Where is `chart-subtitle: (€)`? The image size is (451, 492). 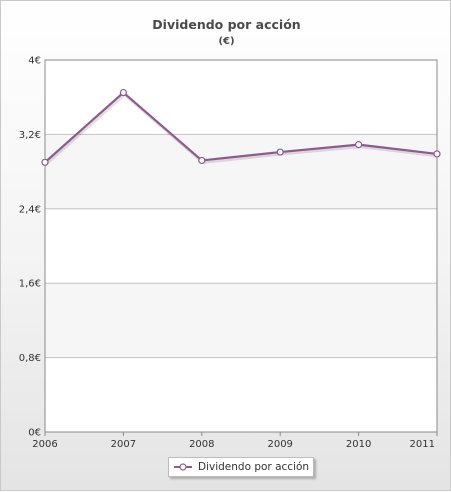 chart-subtitle: (€) is located at coordinates (226, 41).